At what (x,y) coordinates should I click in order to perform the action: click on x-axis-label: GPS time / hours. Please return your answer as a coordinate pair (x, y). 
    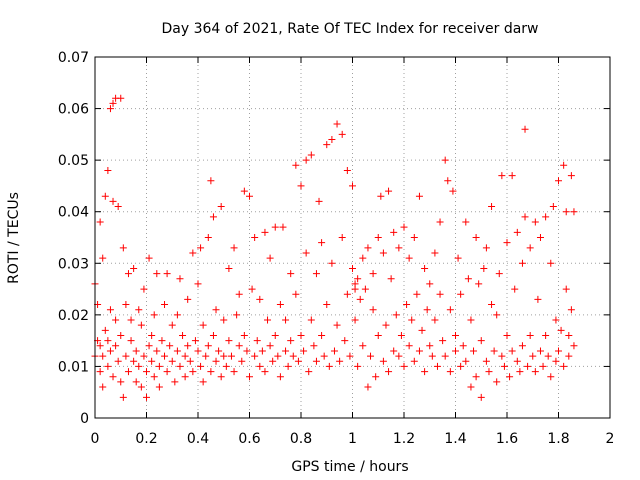
    Looking at the image, I should click on (349, 467).